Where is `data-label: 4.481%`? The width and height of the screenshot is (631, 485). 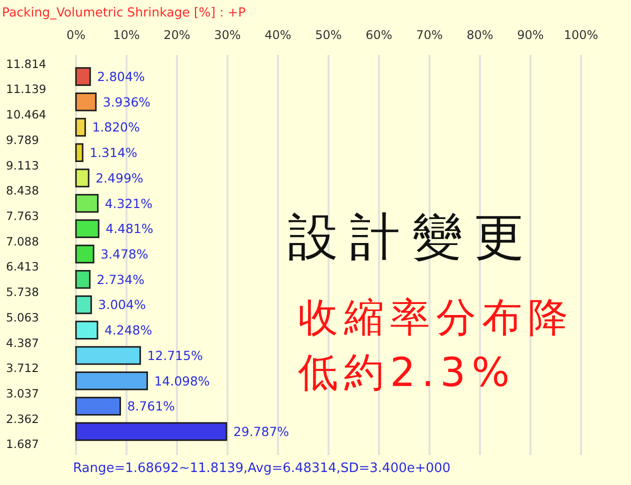
data-label: 4.481% is located at coordinates (130, 228).